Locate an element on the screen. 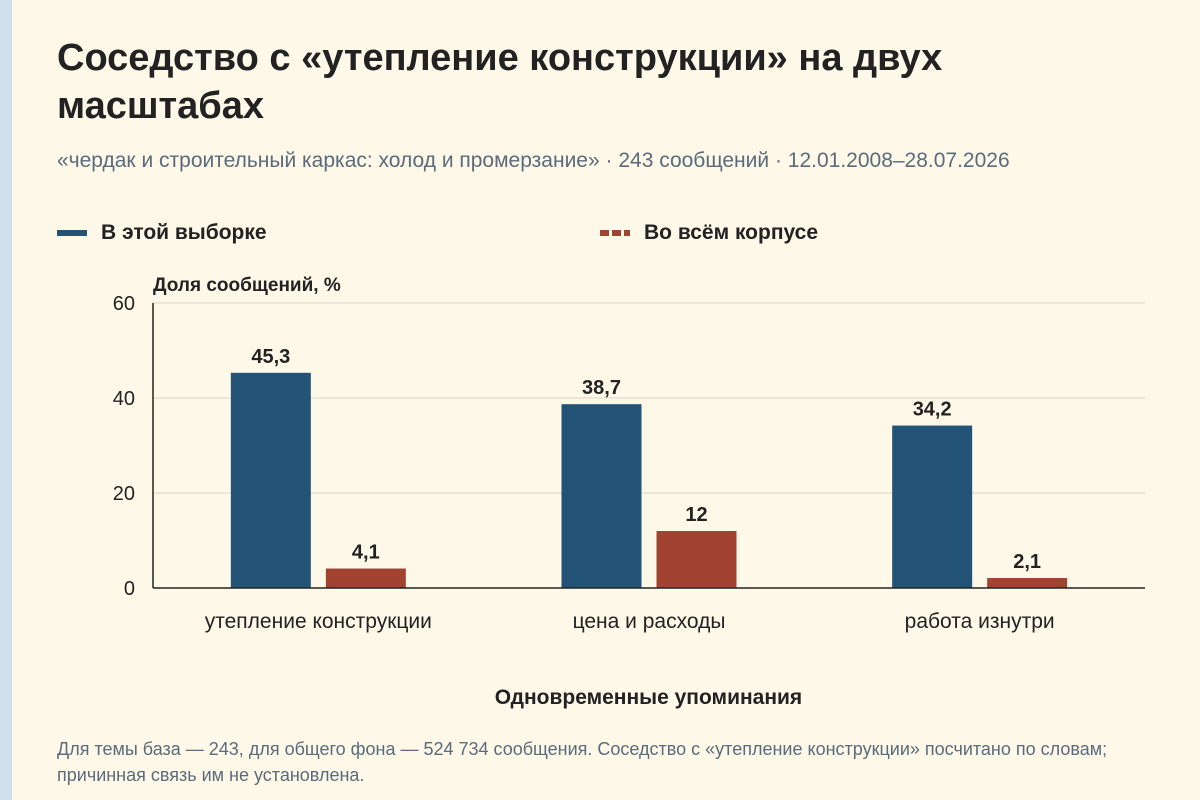 This screenshot has height=800, width=1200. legend-label-corpus: Во всём корпусе is located at coordinates (731, 232).